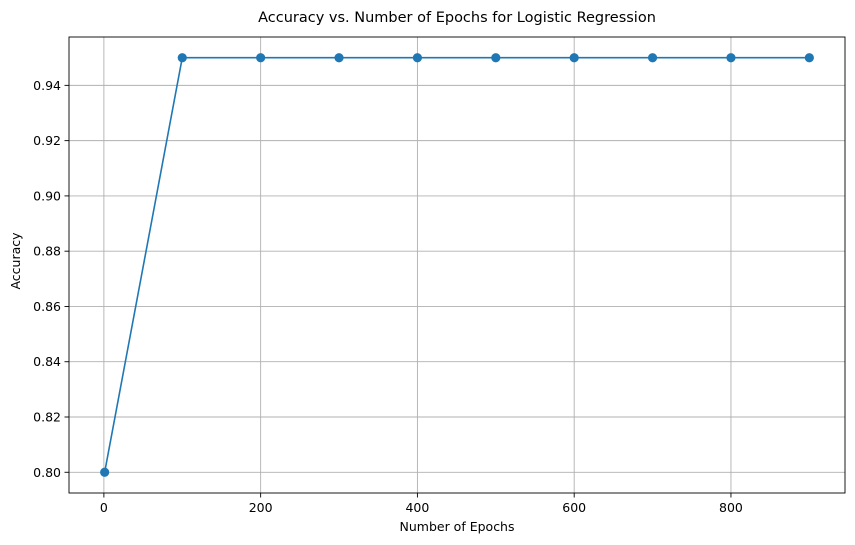 This screenshot has height=545, width=855. I want to click on y-tick-label: 0.80, so click(47, 472).